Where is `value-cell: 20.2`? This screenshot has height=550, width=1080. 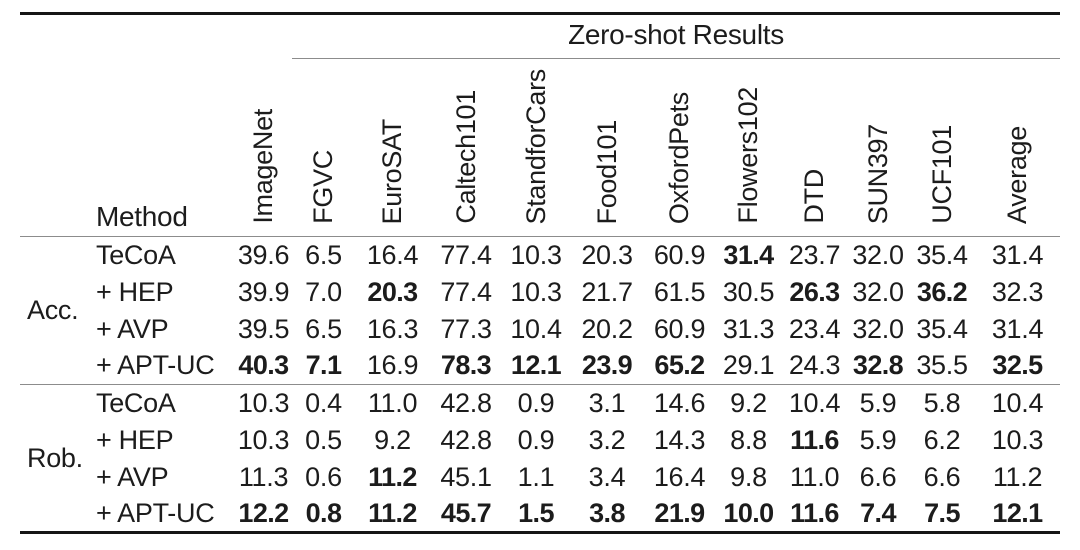 value-cell: 20.2 is located at coordinates (607, 328).